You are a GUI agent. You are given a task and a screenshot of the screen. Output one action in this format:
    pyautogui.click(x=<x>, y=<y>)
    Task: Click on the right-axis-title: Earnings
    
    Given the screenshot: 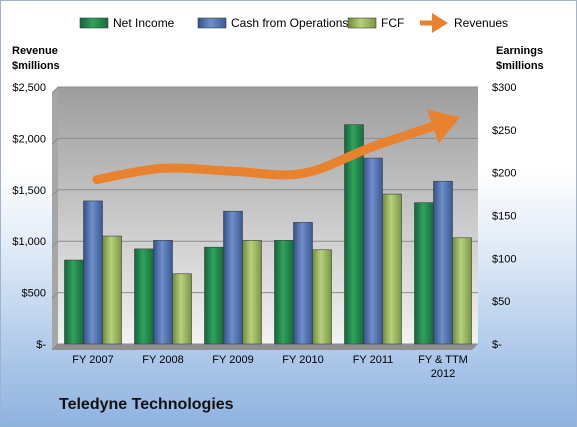 What is the action you would take?
    pyautogui.click(x=519, y=51)
    